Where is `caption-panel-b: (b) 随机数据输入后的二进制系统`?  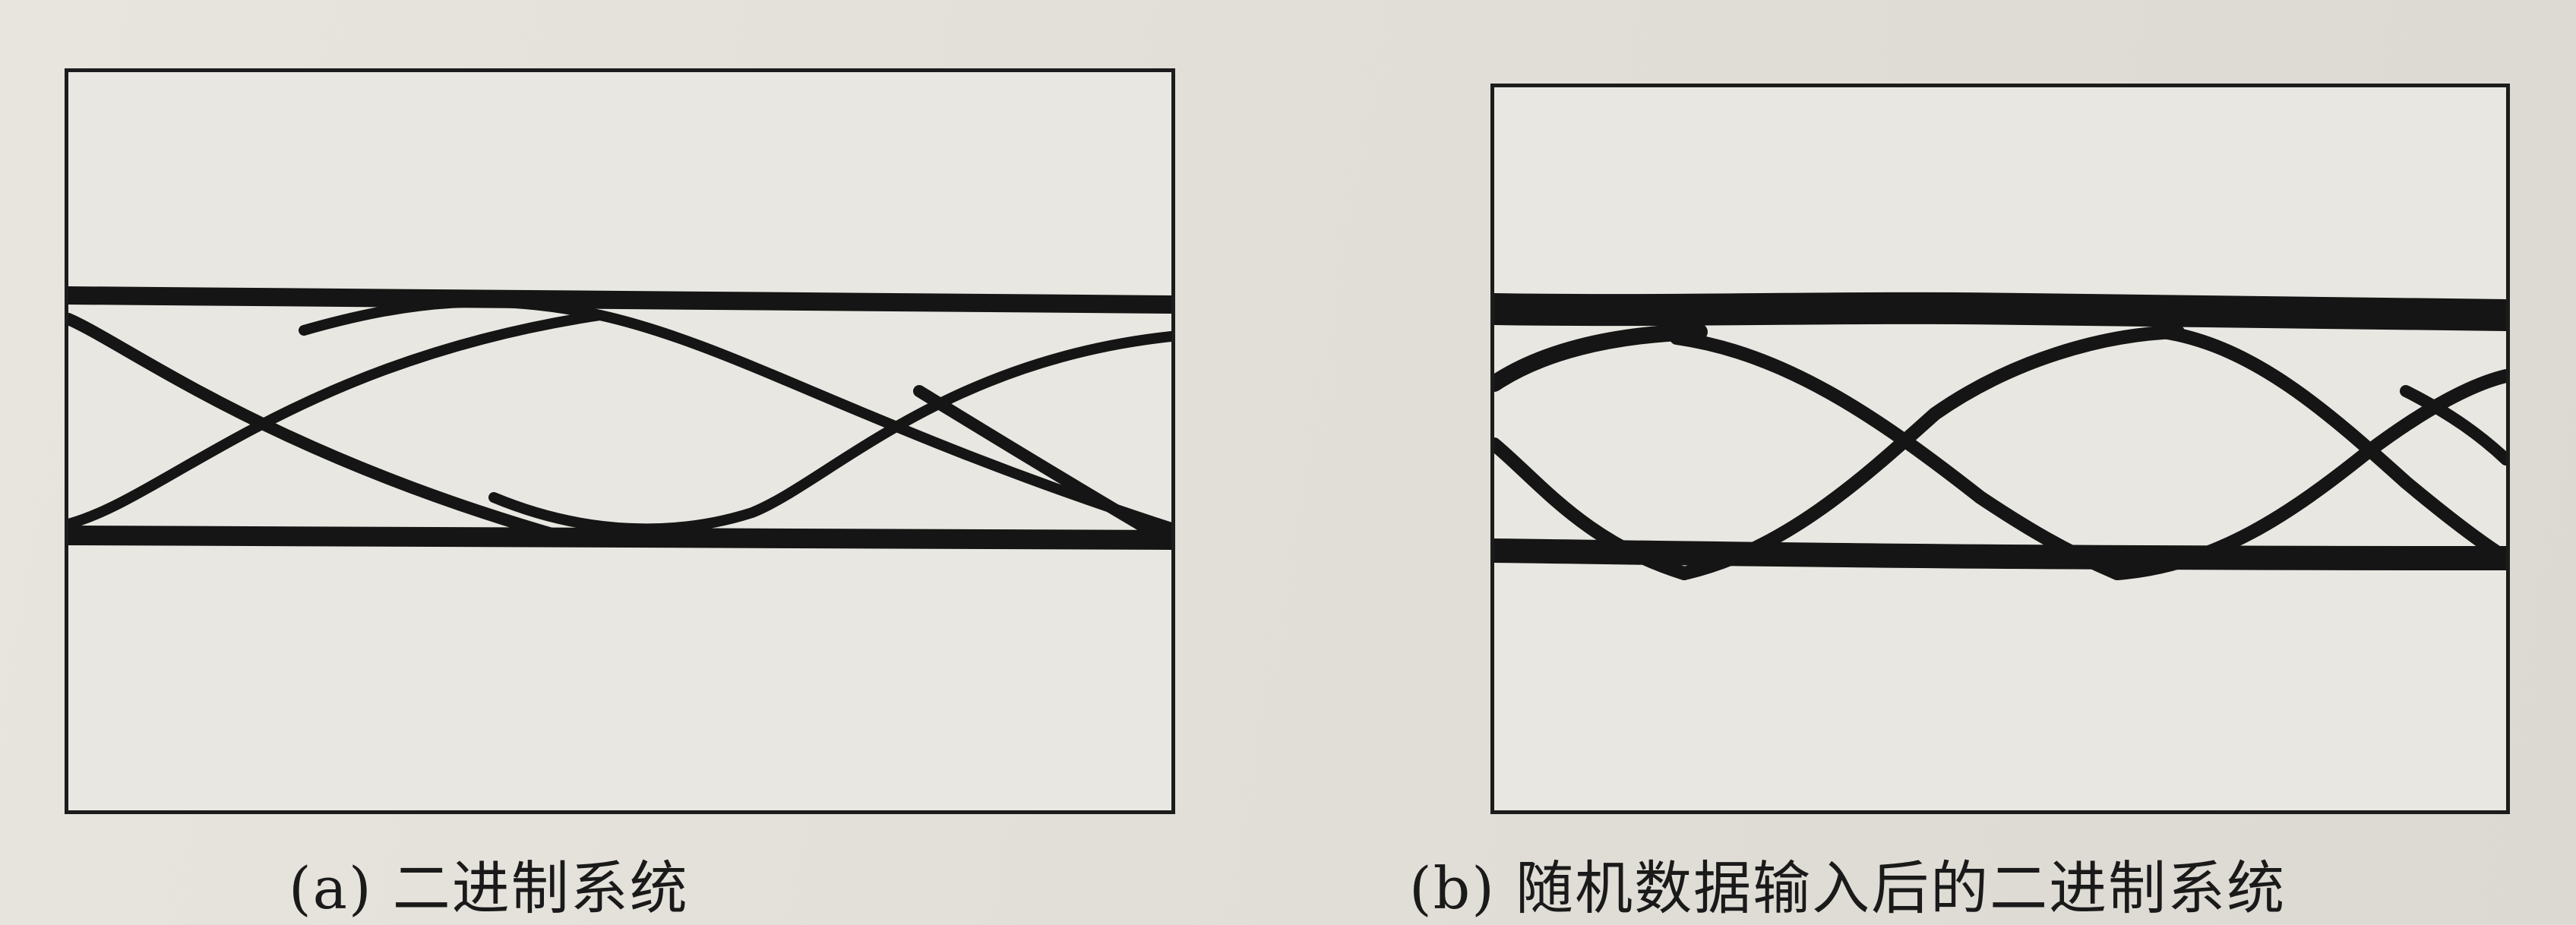
caption-panel-b: (b) 随机数据输入后的二进制系统 is located at coordinates (1848, 888).